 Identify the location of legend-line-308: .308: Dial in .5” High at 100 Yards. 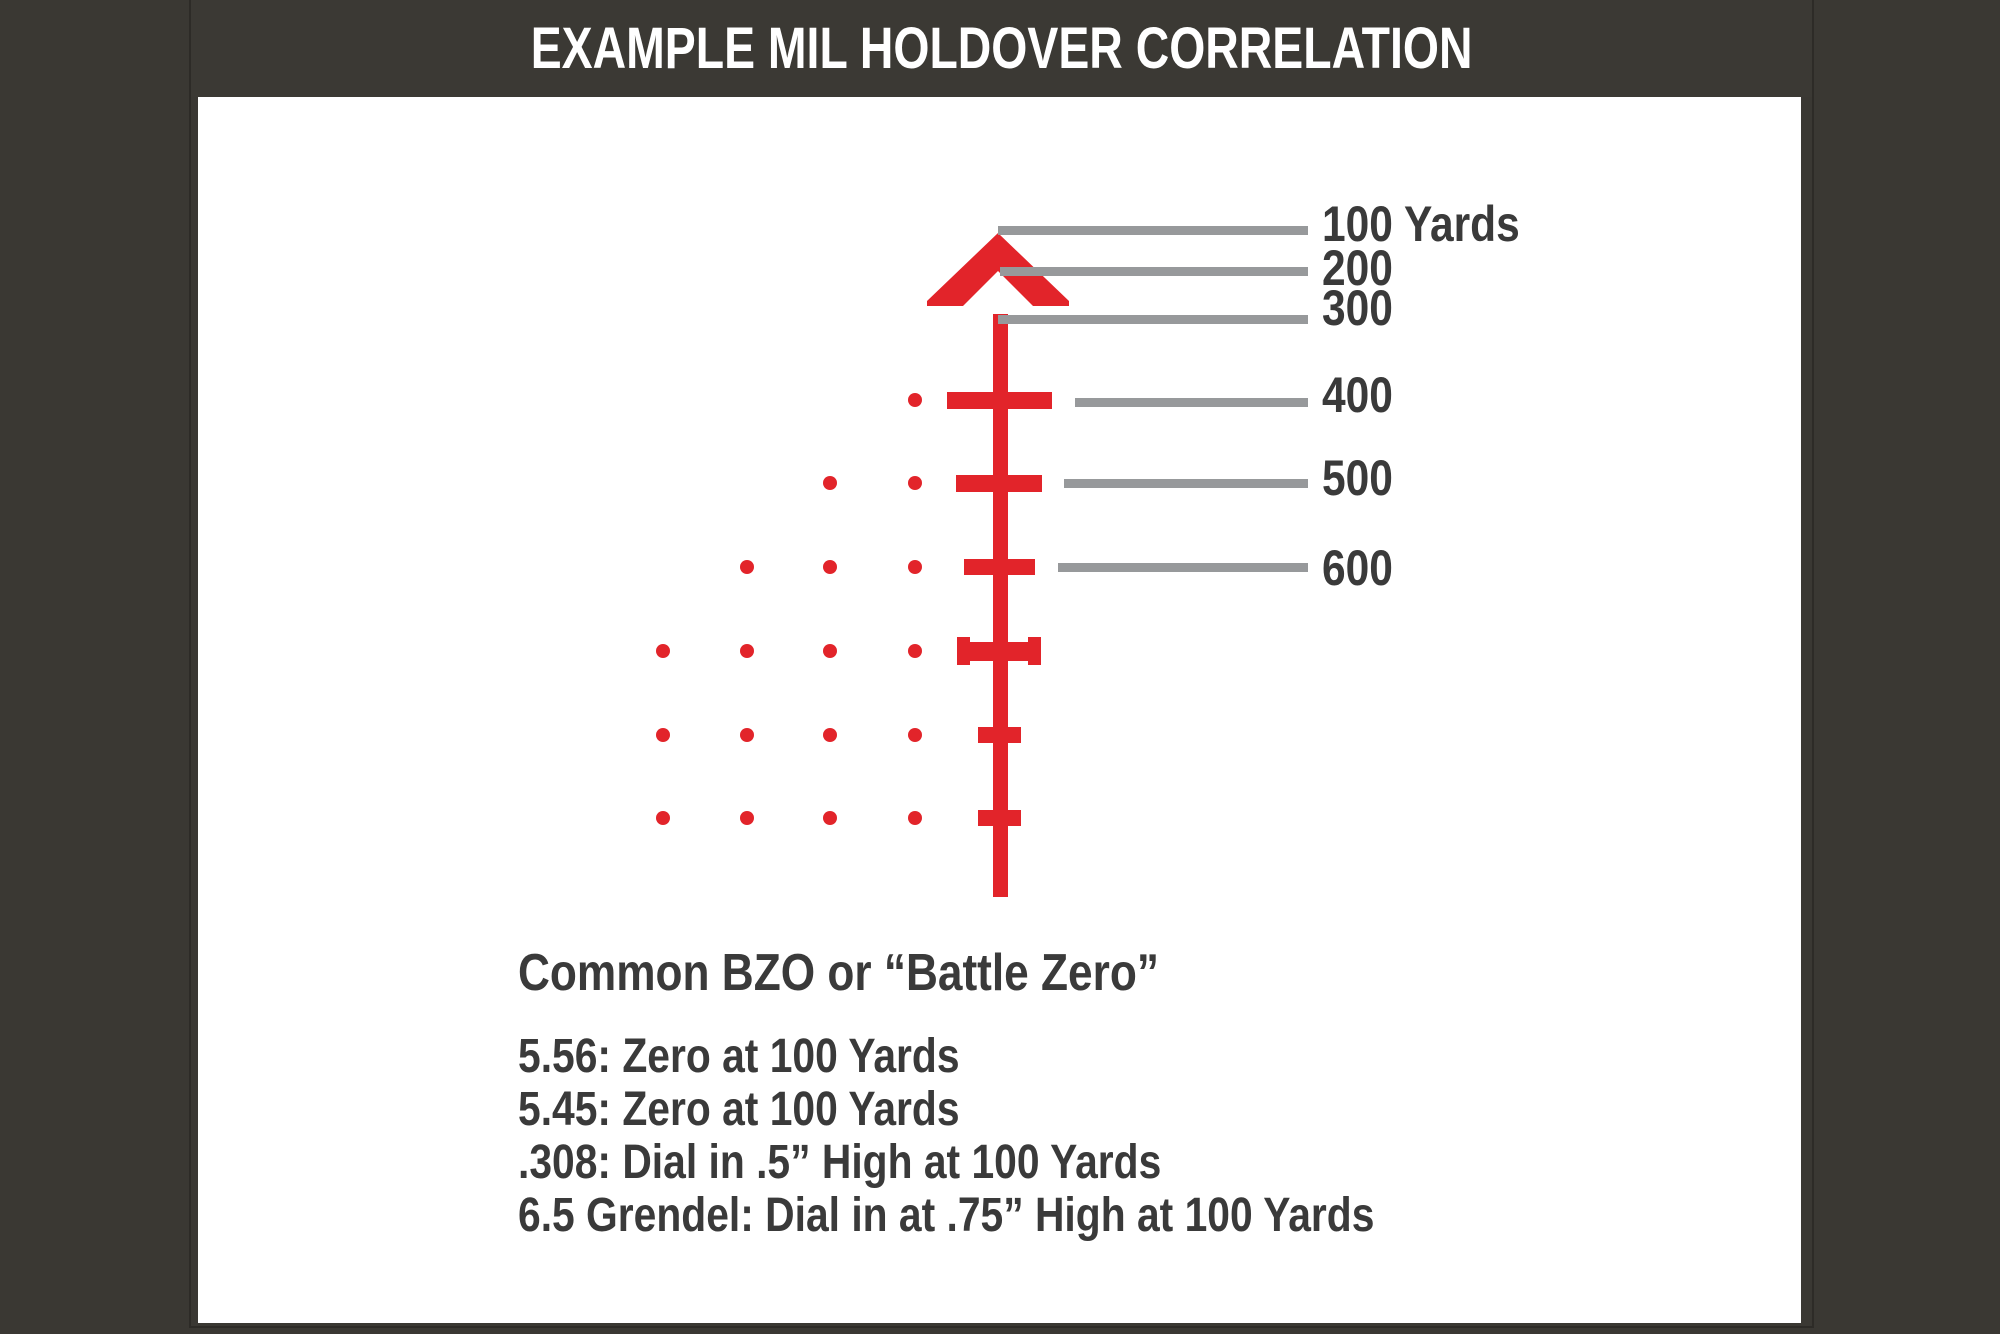
(840, 1162).